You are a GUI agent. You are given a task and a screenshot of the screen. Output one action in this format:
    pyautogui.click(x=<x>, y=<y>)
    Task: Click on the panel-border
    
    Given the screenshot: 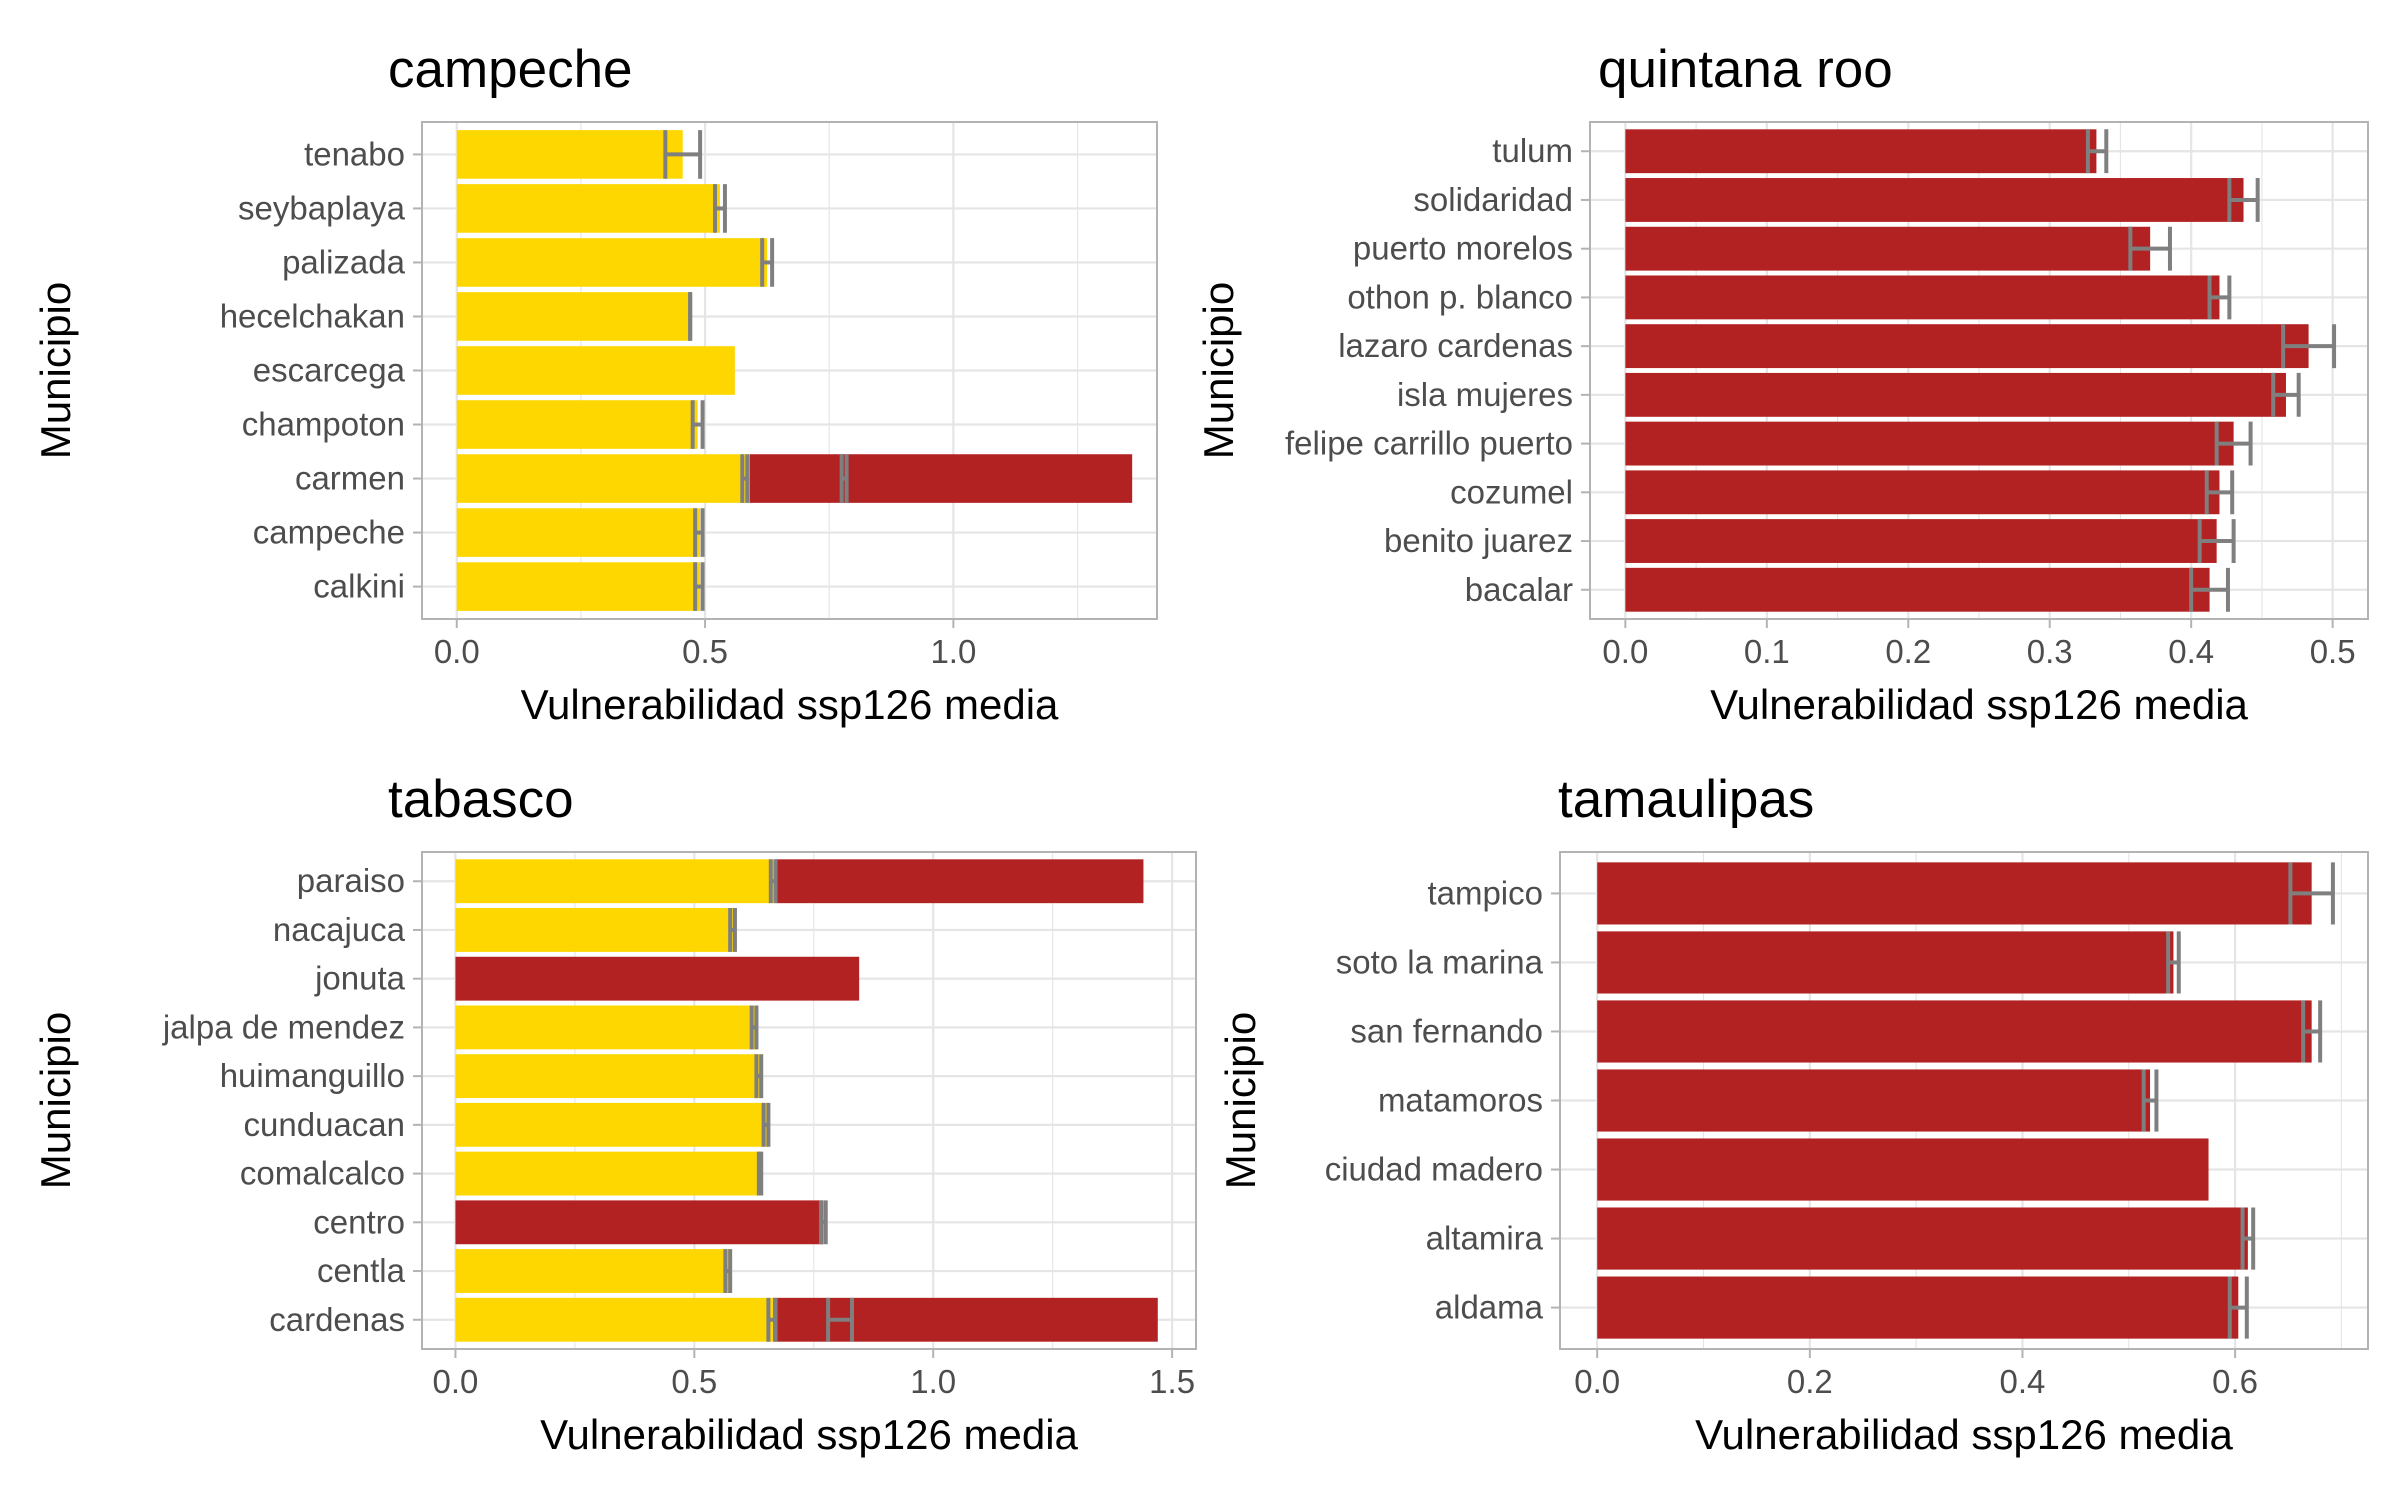 What is the action you would take?
    pyautogui.click(x=809, y=1100)
    